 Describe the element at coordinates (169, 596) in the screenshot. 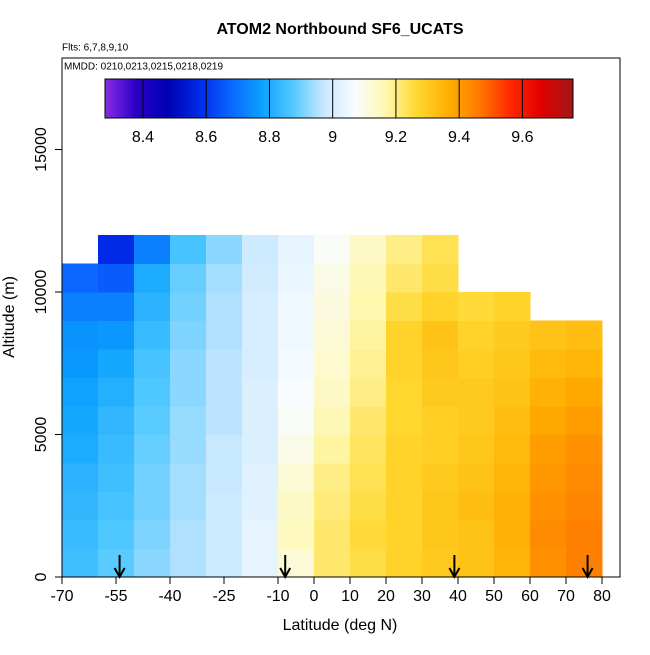

I see `x-tick-label: -40` at that location.